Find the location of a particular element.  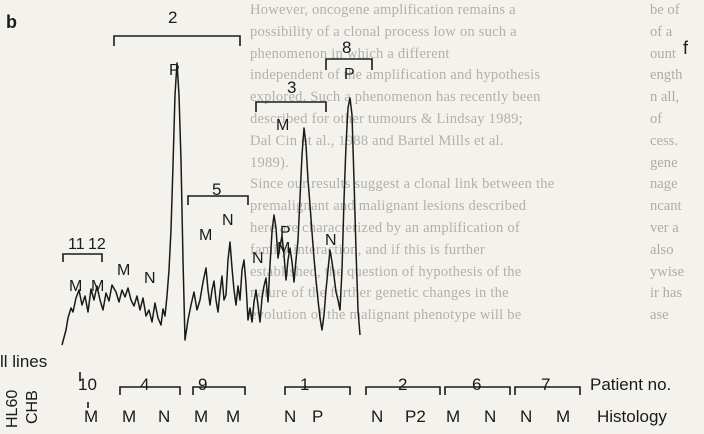

cell-lines-label: ll lines is located at coordinates (24, 361).